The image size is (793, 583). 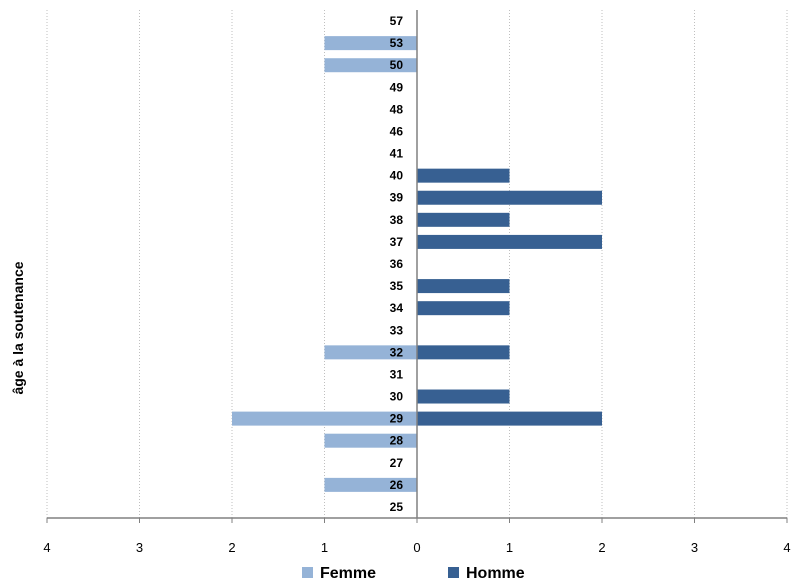 What do you see at coordinates (307, 572) in the screenshot?
I see `legend-swatch-femme` at bounding box center [307, 572].